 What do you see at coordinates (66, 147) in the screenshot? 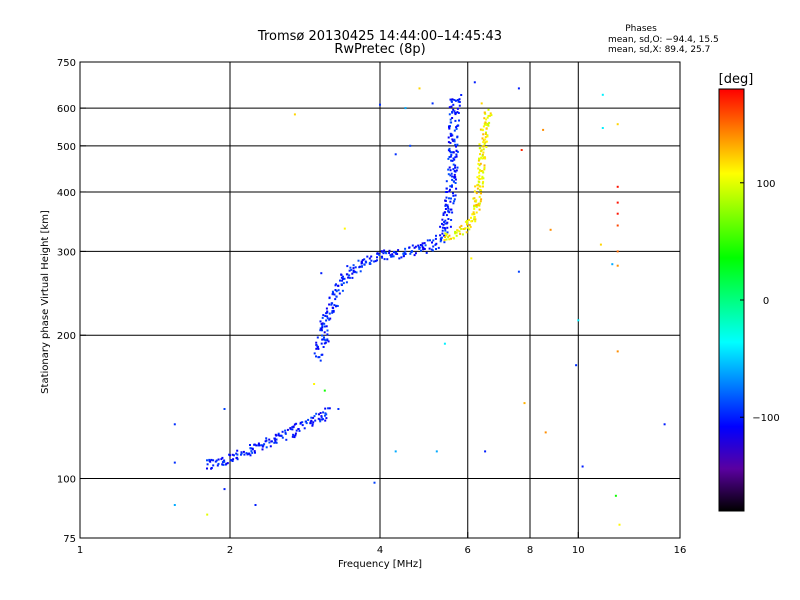
I see `y-tick-label: 500` at bounding box center [66, 147].